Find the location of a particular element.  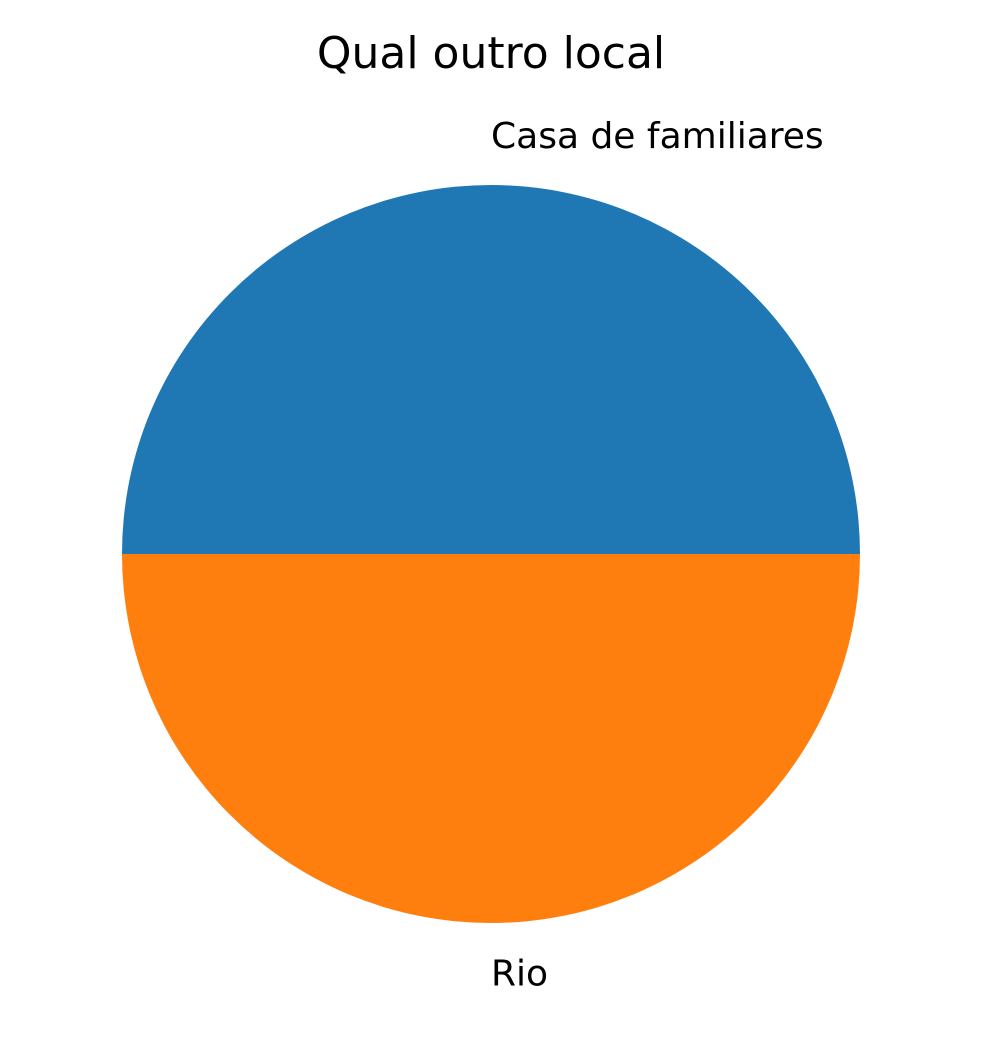

chart-title: Qual outro local is located at coordinates (491, 53).